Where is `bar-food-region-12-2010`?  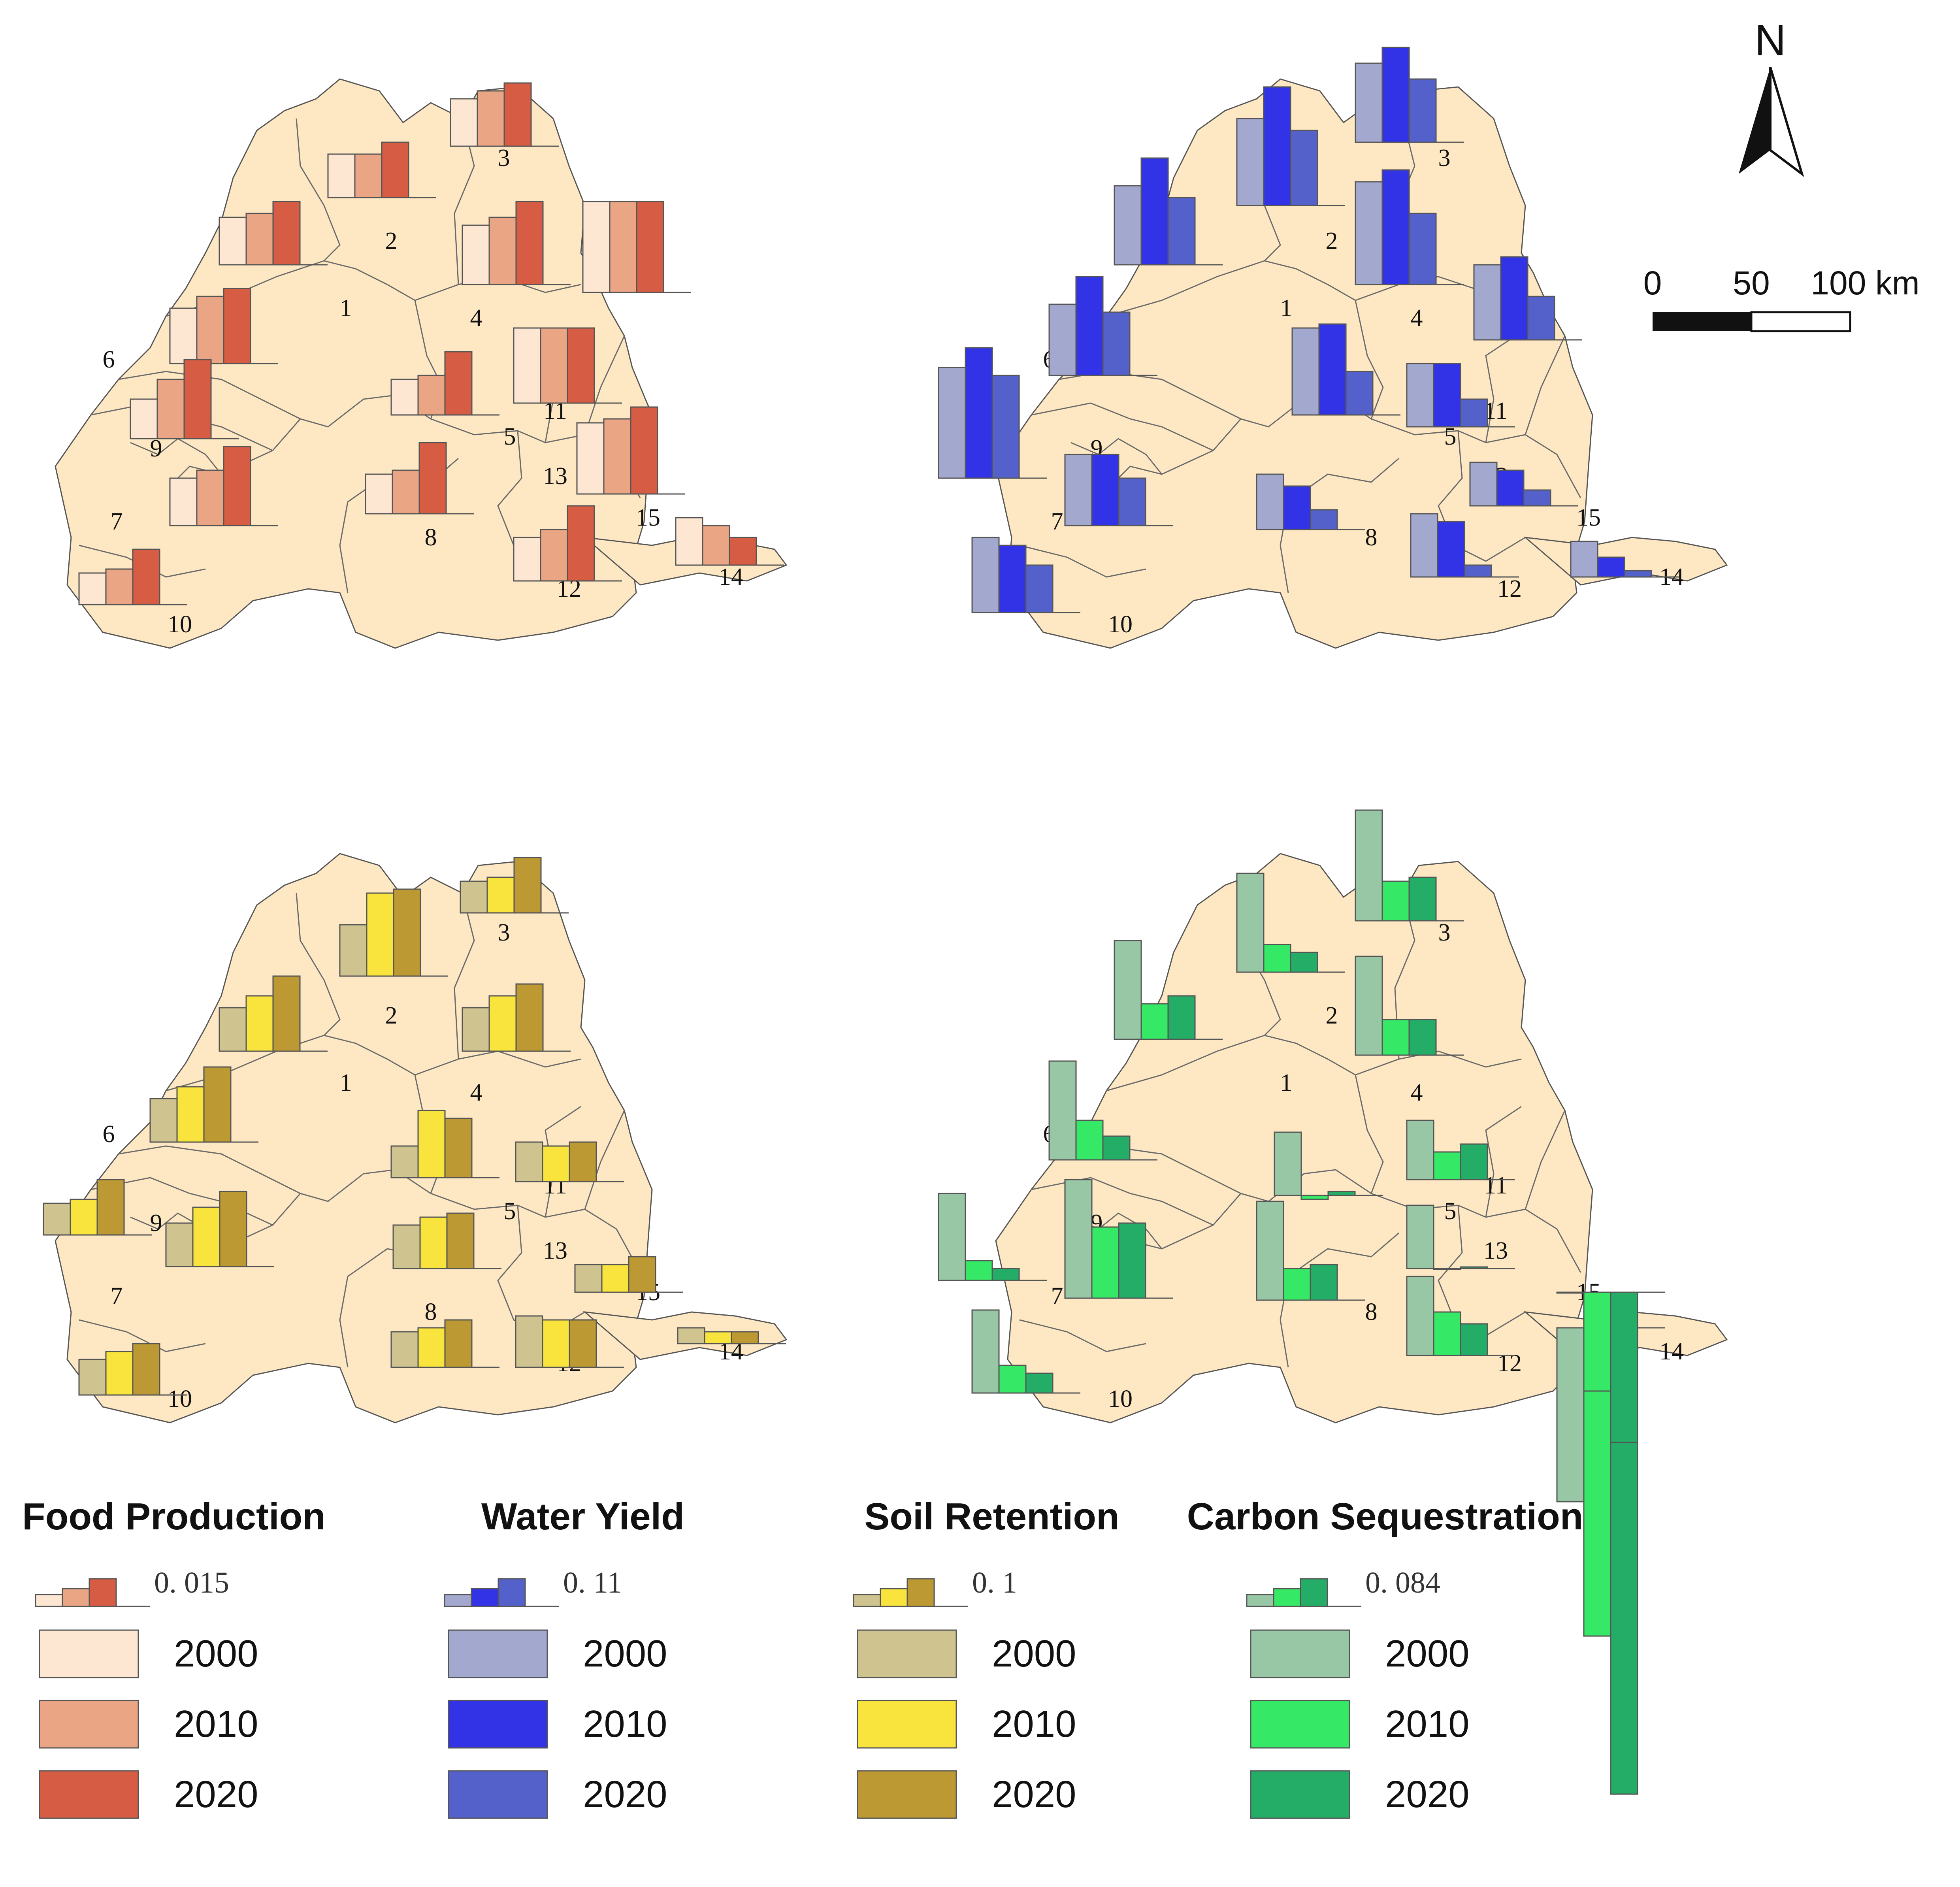 bar-food-region-12-2010 is located at coordinates (554, 555).